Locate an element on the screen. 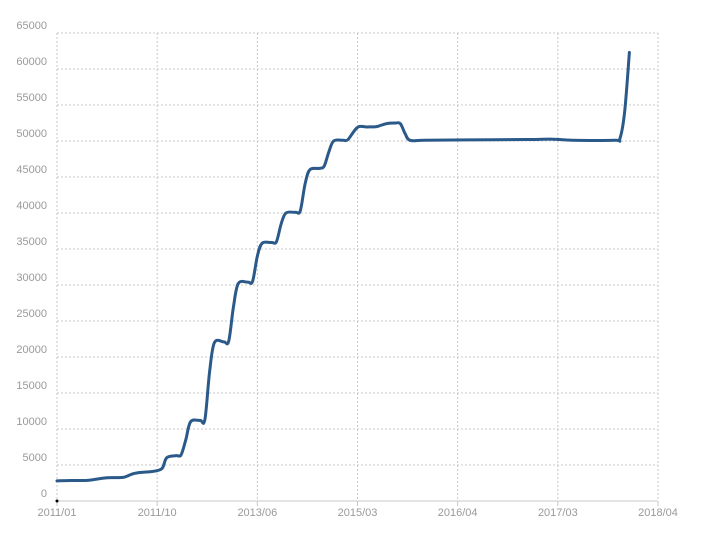 Image resolution: width=720 pixels, height=549 pixels. y-tick-label: 65000 is located at coordinates (31, 26).